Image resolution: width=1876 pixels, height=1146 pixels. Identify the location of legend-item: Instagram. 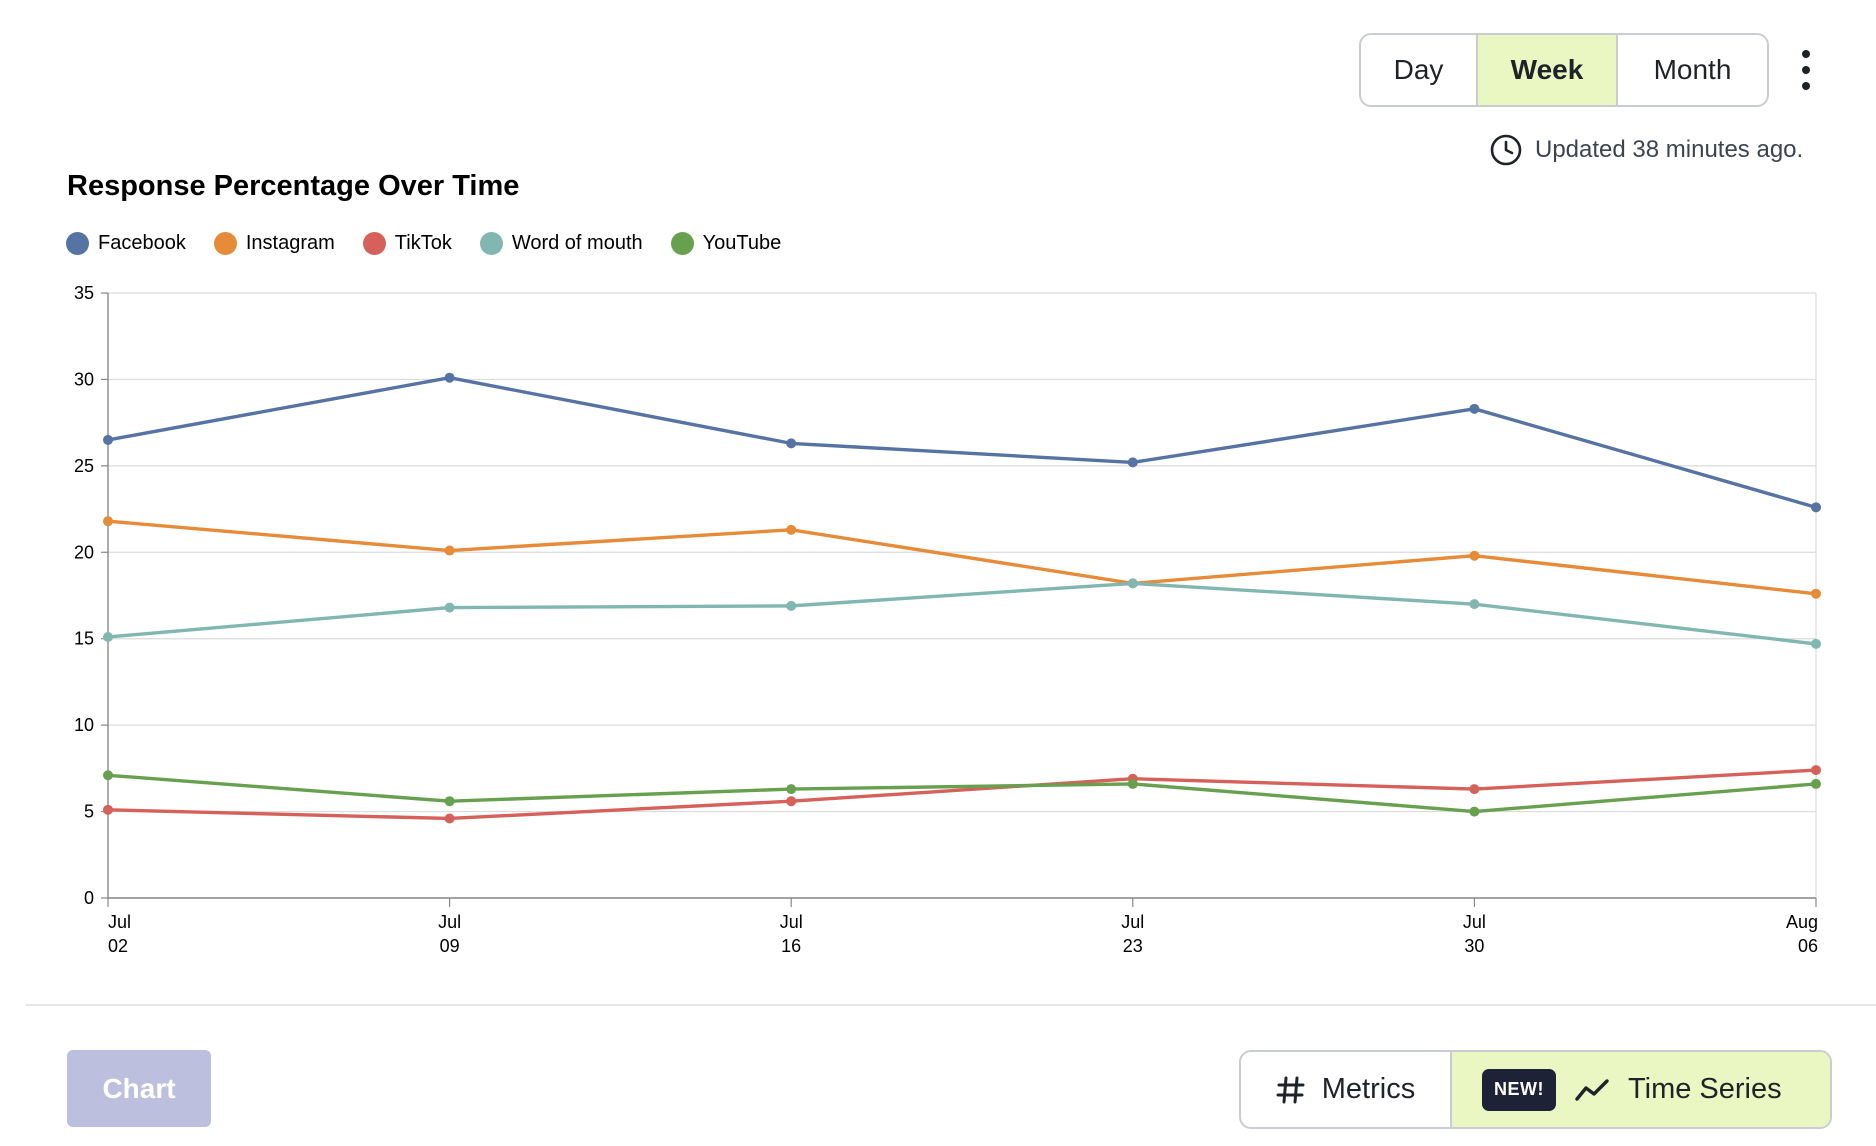
(274, 243).